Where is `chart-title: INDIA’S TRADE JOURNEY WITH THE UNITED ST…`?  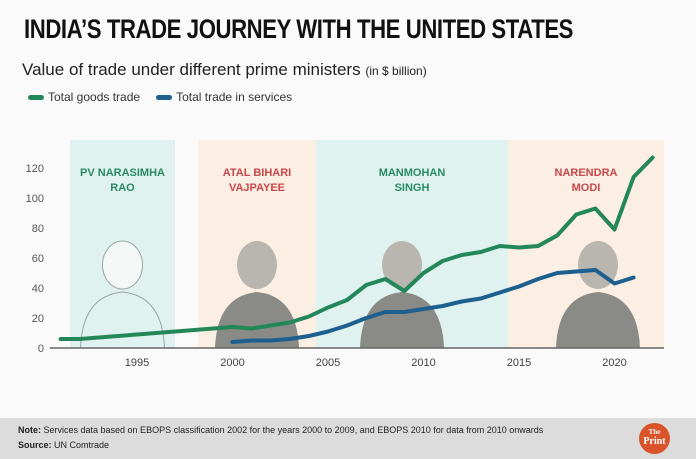 chart-title: INDIA’S TRADE JOURNEY WITH THE UNITED ST… is located at coordinates (299, 29).